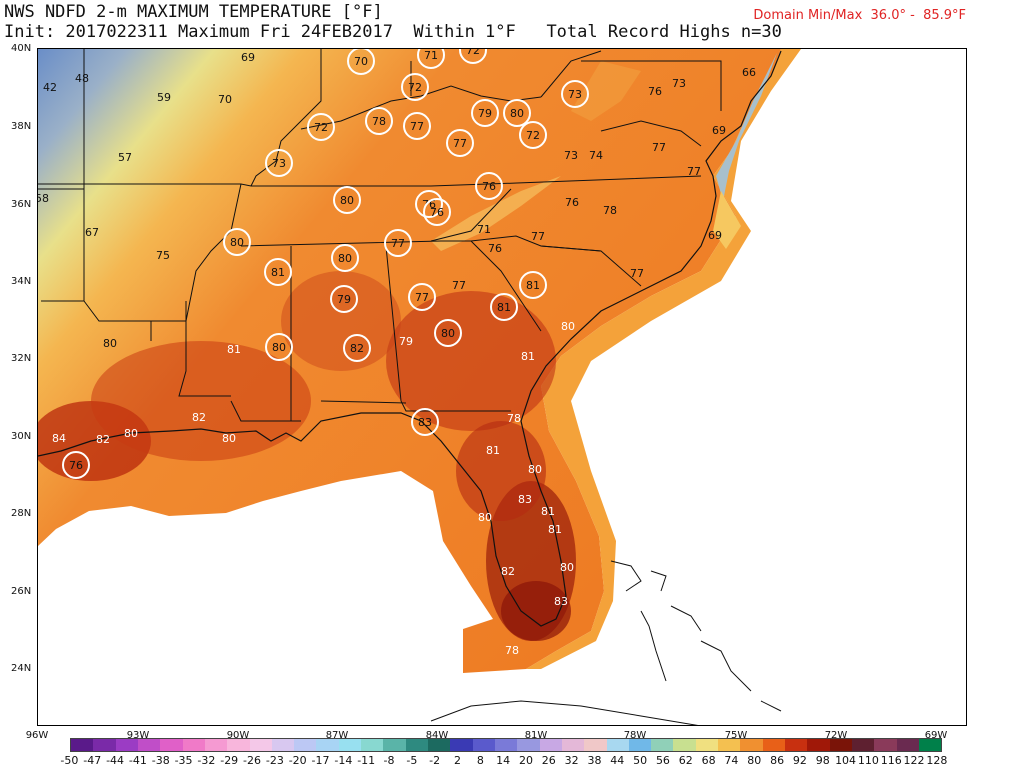 The image size is (1024, 768). What do you see at coordinates (206, 760) in the screenshot?
I see `colorbar-tick: -32` at bounding box center [206, 760].